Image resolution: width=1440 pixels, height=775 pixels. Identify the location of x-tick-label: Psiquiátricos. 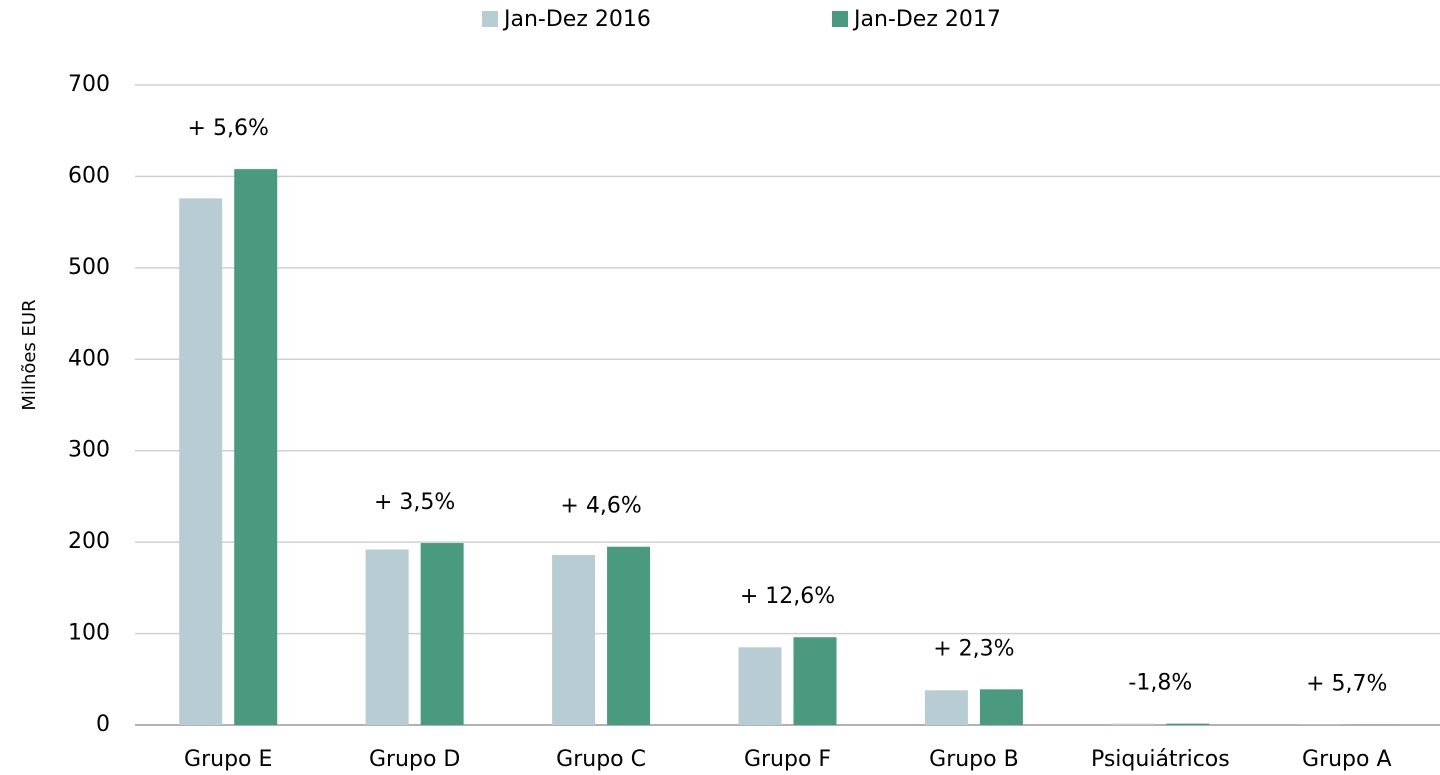
(1160, 759).